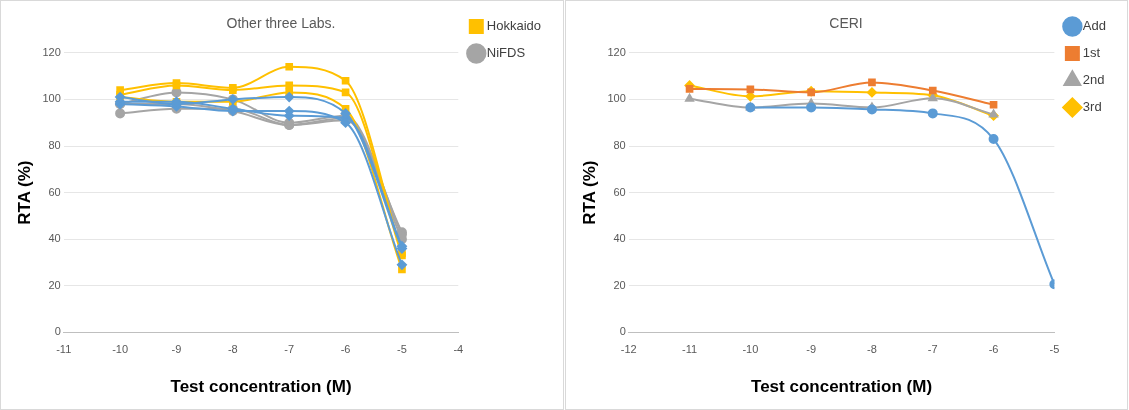  What do you see at coordinates (281, 23) in the screenshot?
I see `chart-title: Other three Labs.` at bounding box center [281, 23].